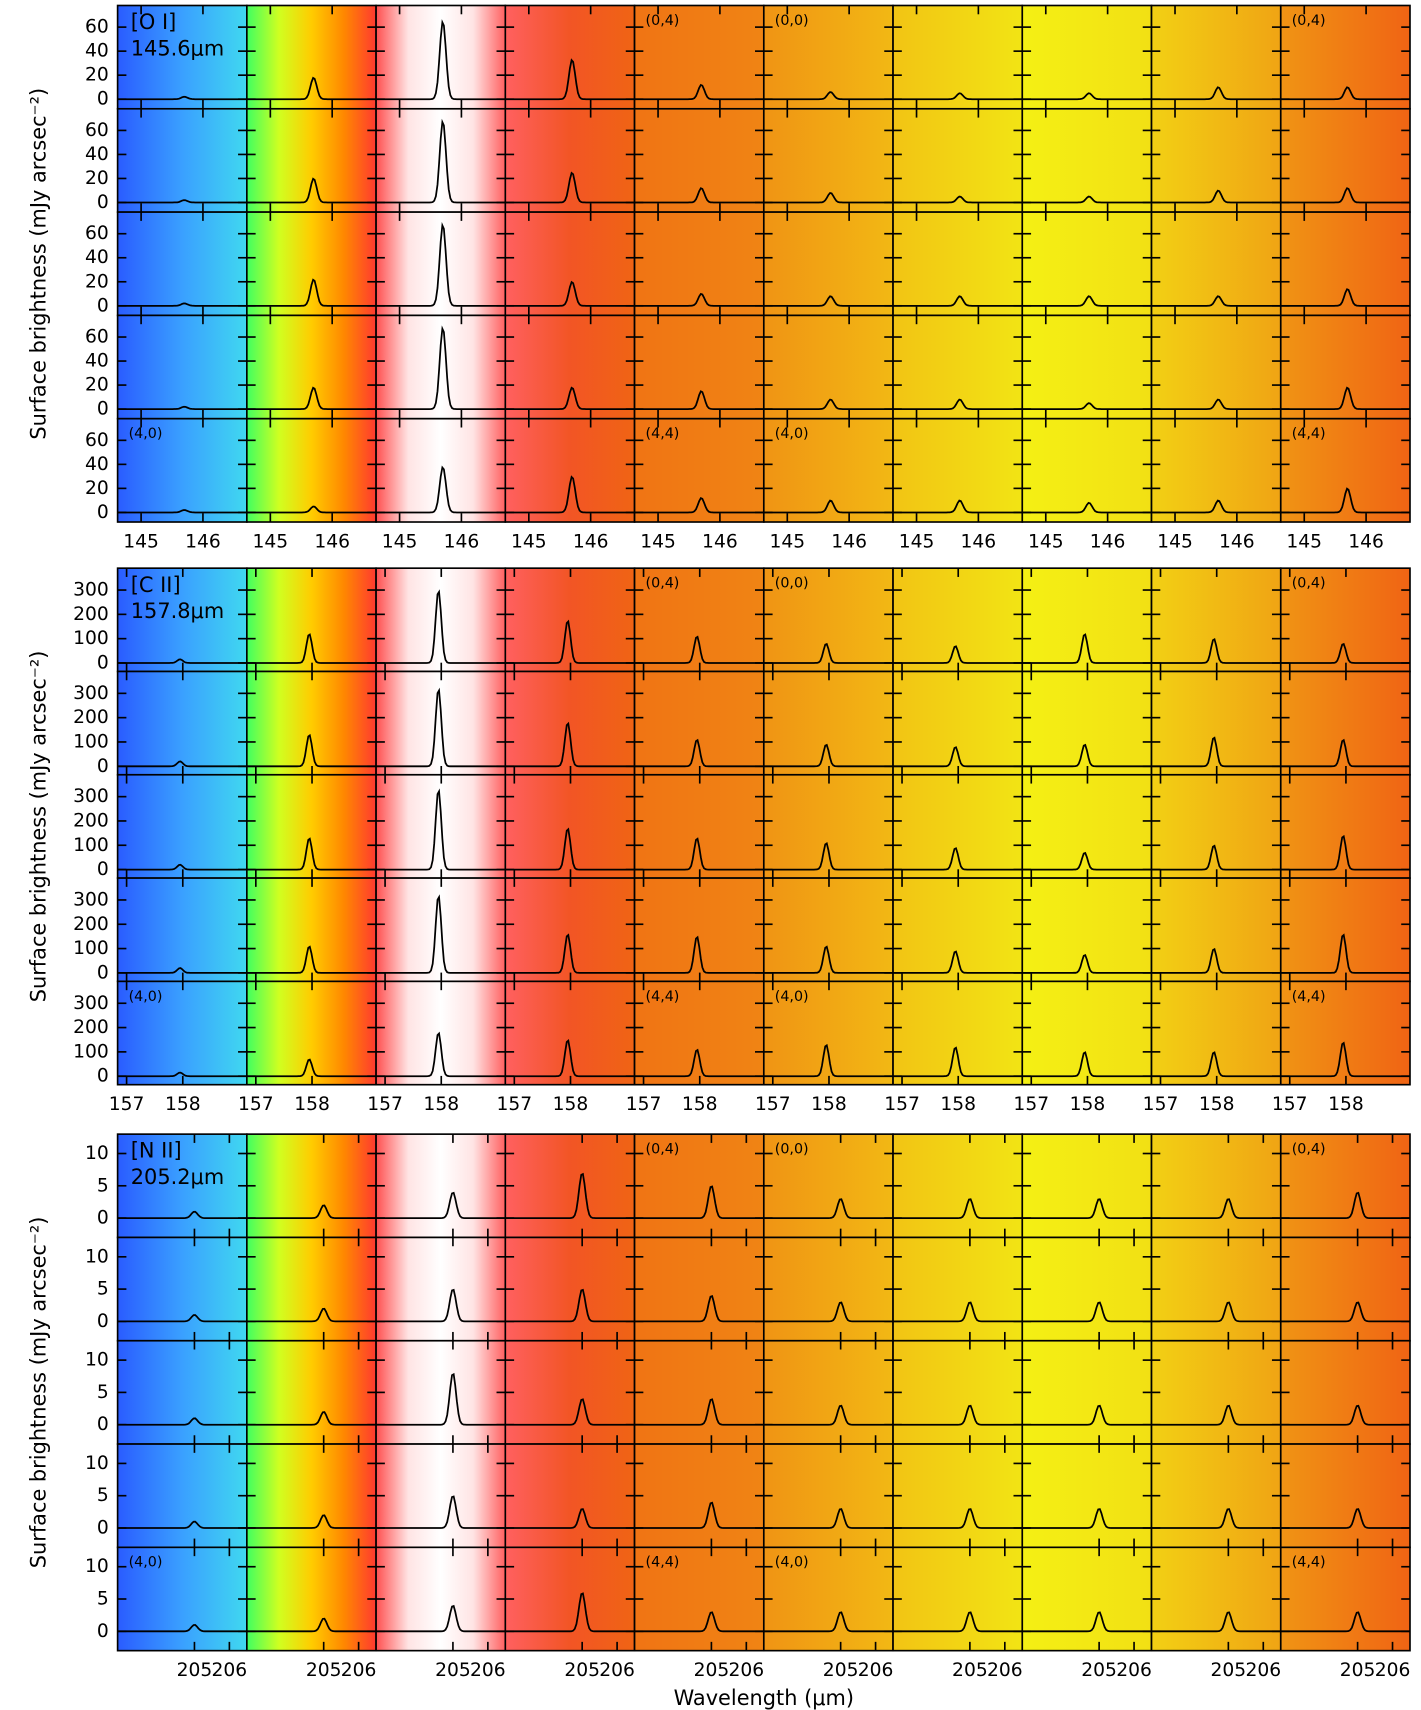 The image size is (1421, 1710). What do you see at coordinates (177, 48) in the screenshot?
I see `wavelength-label: 145.6μm` at bounding box center [177, 48].